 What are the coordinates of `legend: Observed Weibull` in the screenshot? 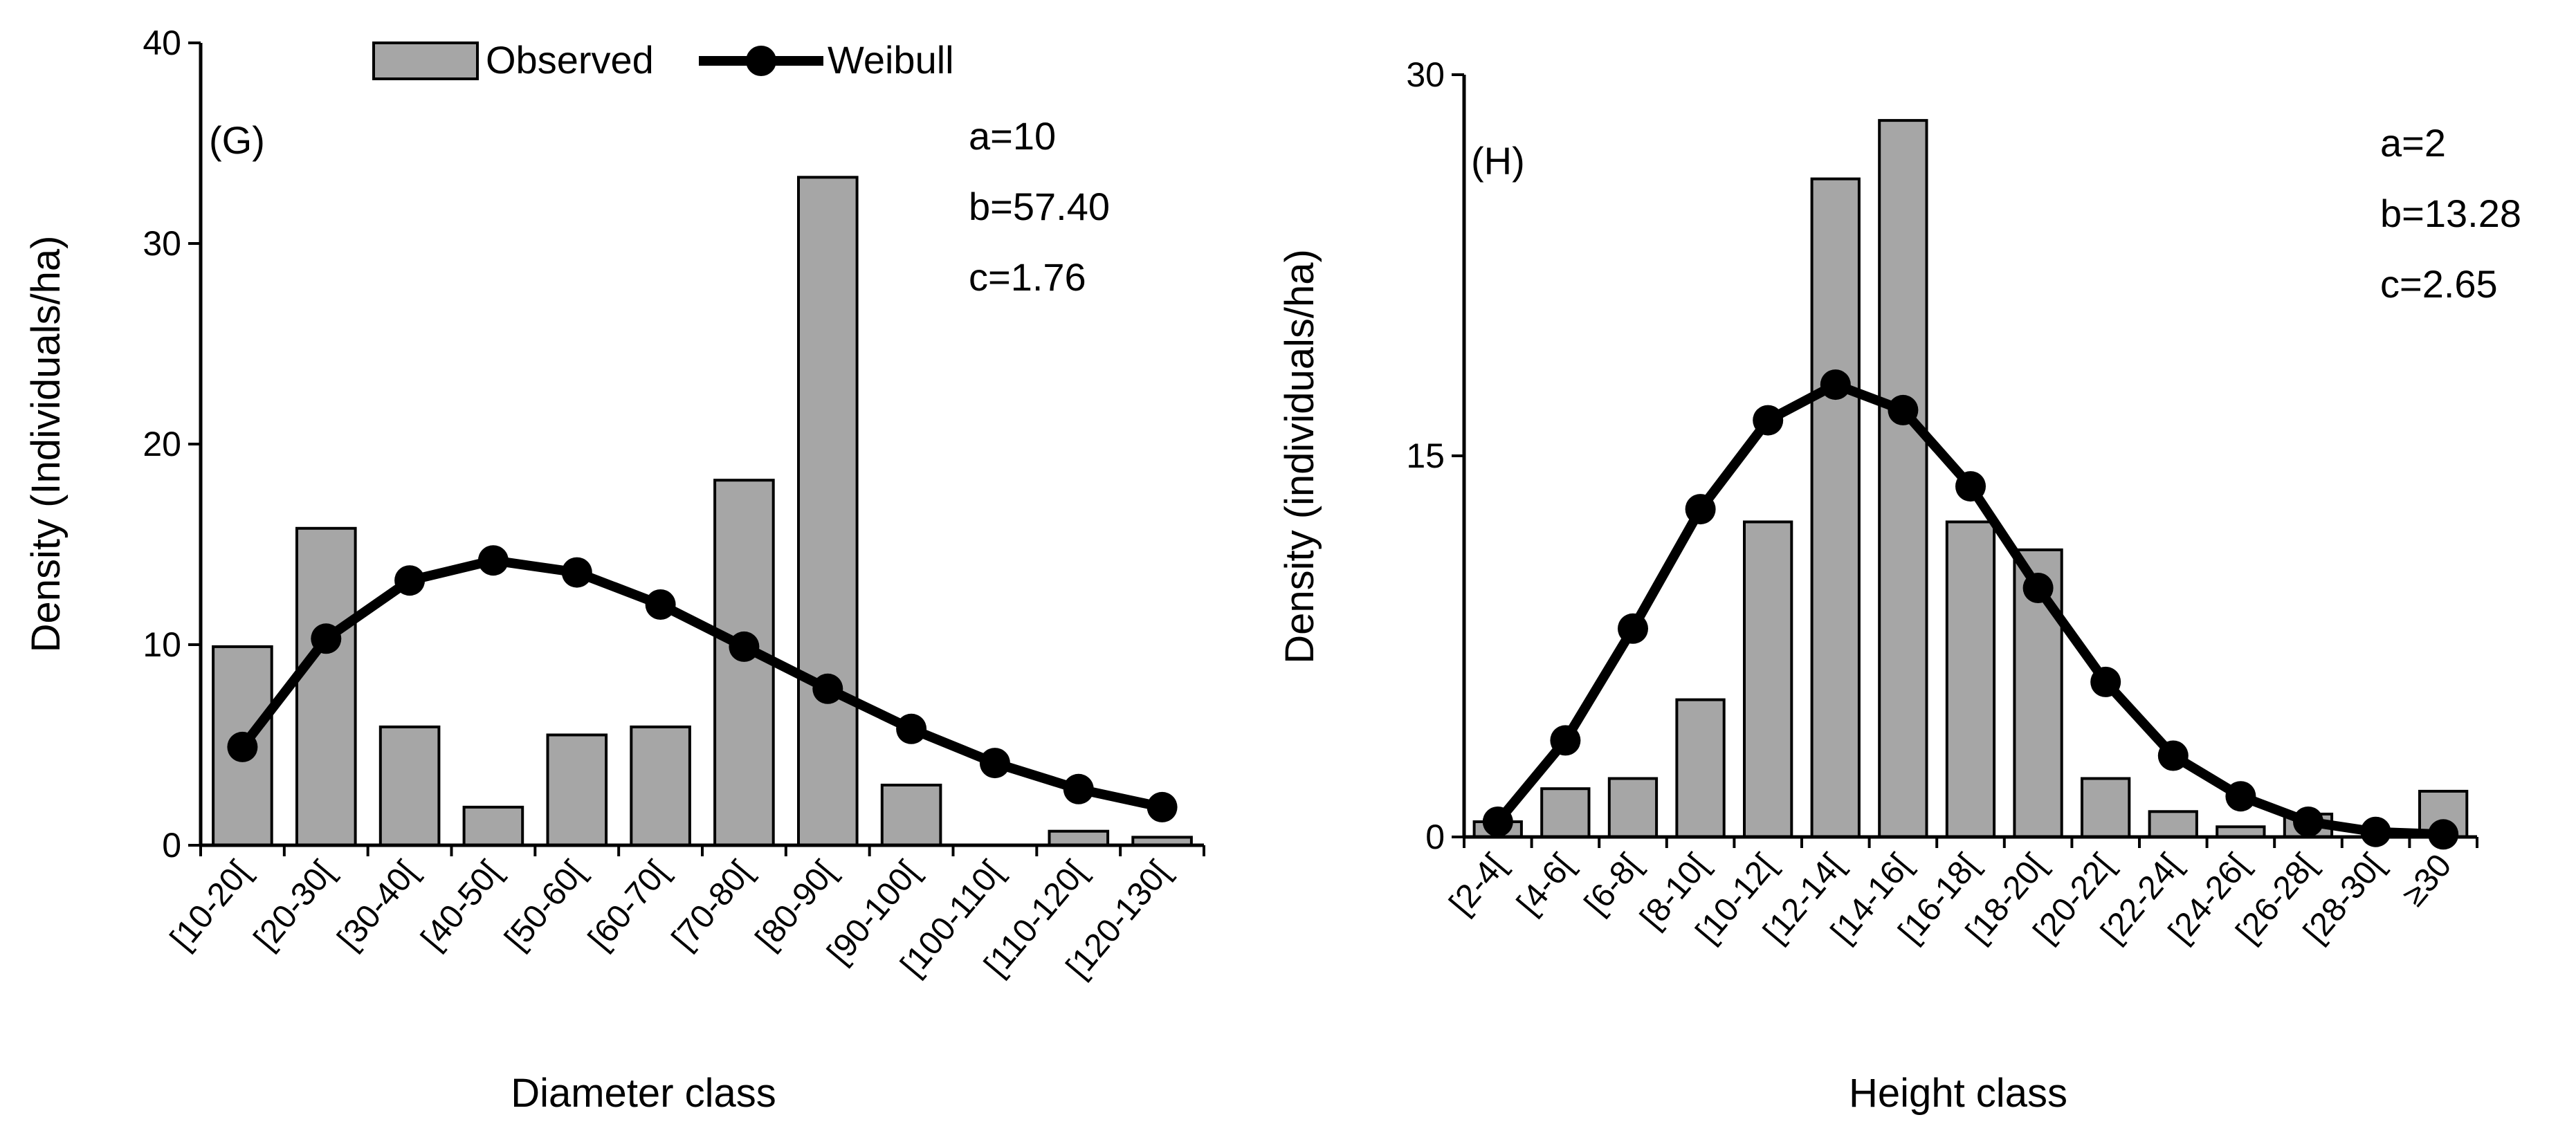 It's located at (663, 60).